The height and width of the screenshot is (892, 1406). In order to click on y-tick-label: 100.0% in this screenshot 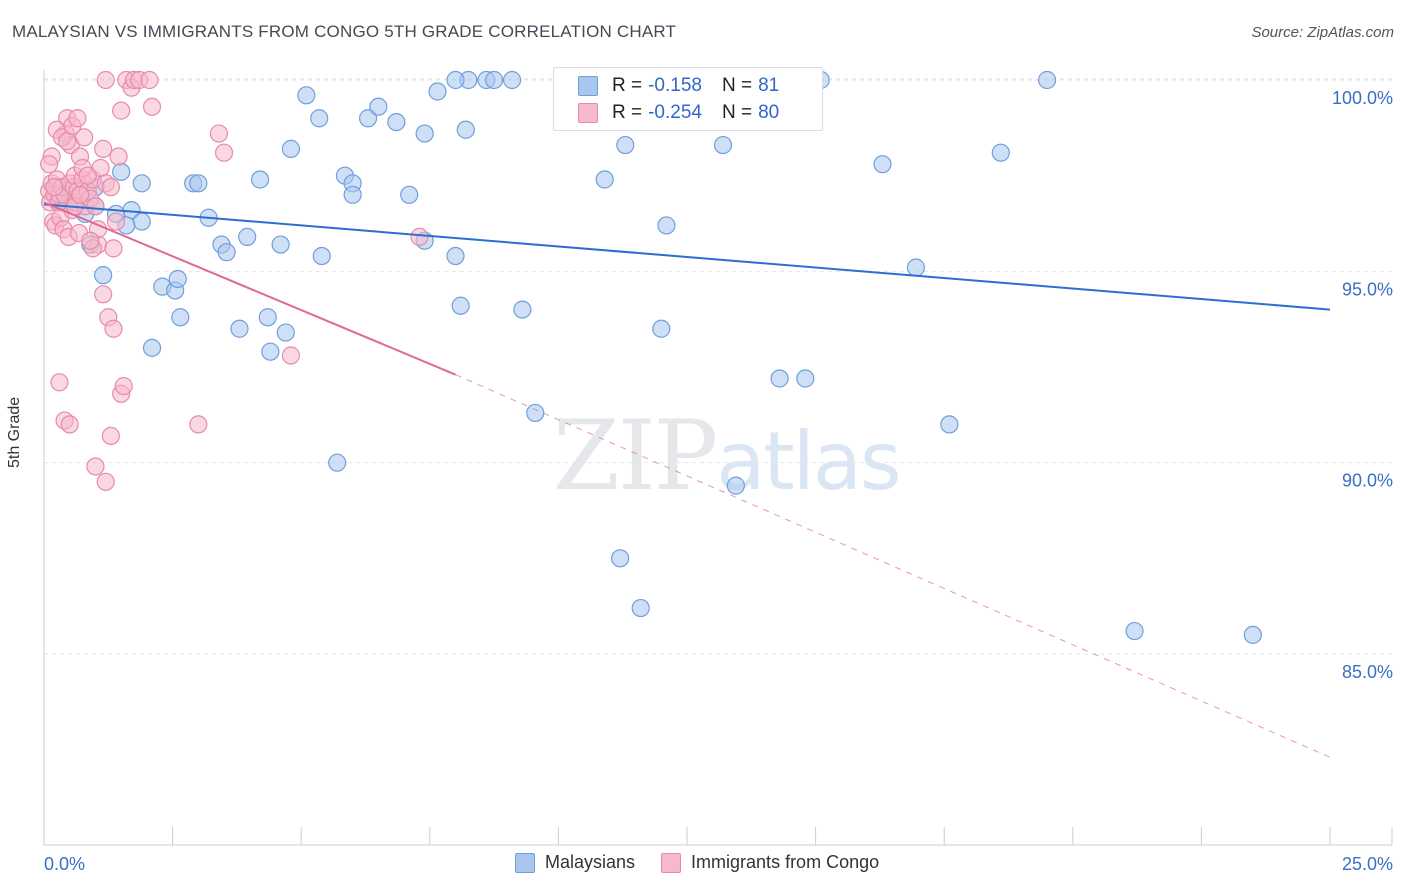, I will do `click(1362, 98)`.